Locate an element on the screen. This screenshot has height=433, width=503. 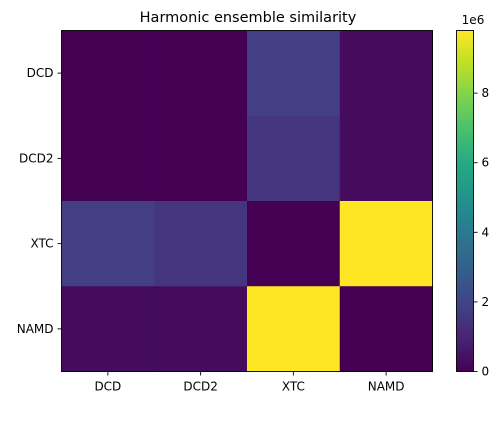
colorbar: 0 2 4 6 8 1e6 is located at coordinates (473, 196).